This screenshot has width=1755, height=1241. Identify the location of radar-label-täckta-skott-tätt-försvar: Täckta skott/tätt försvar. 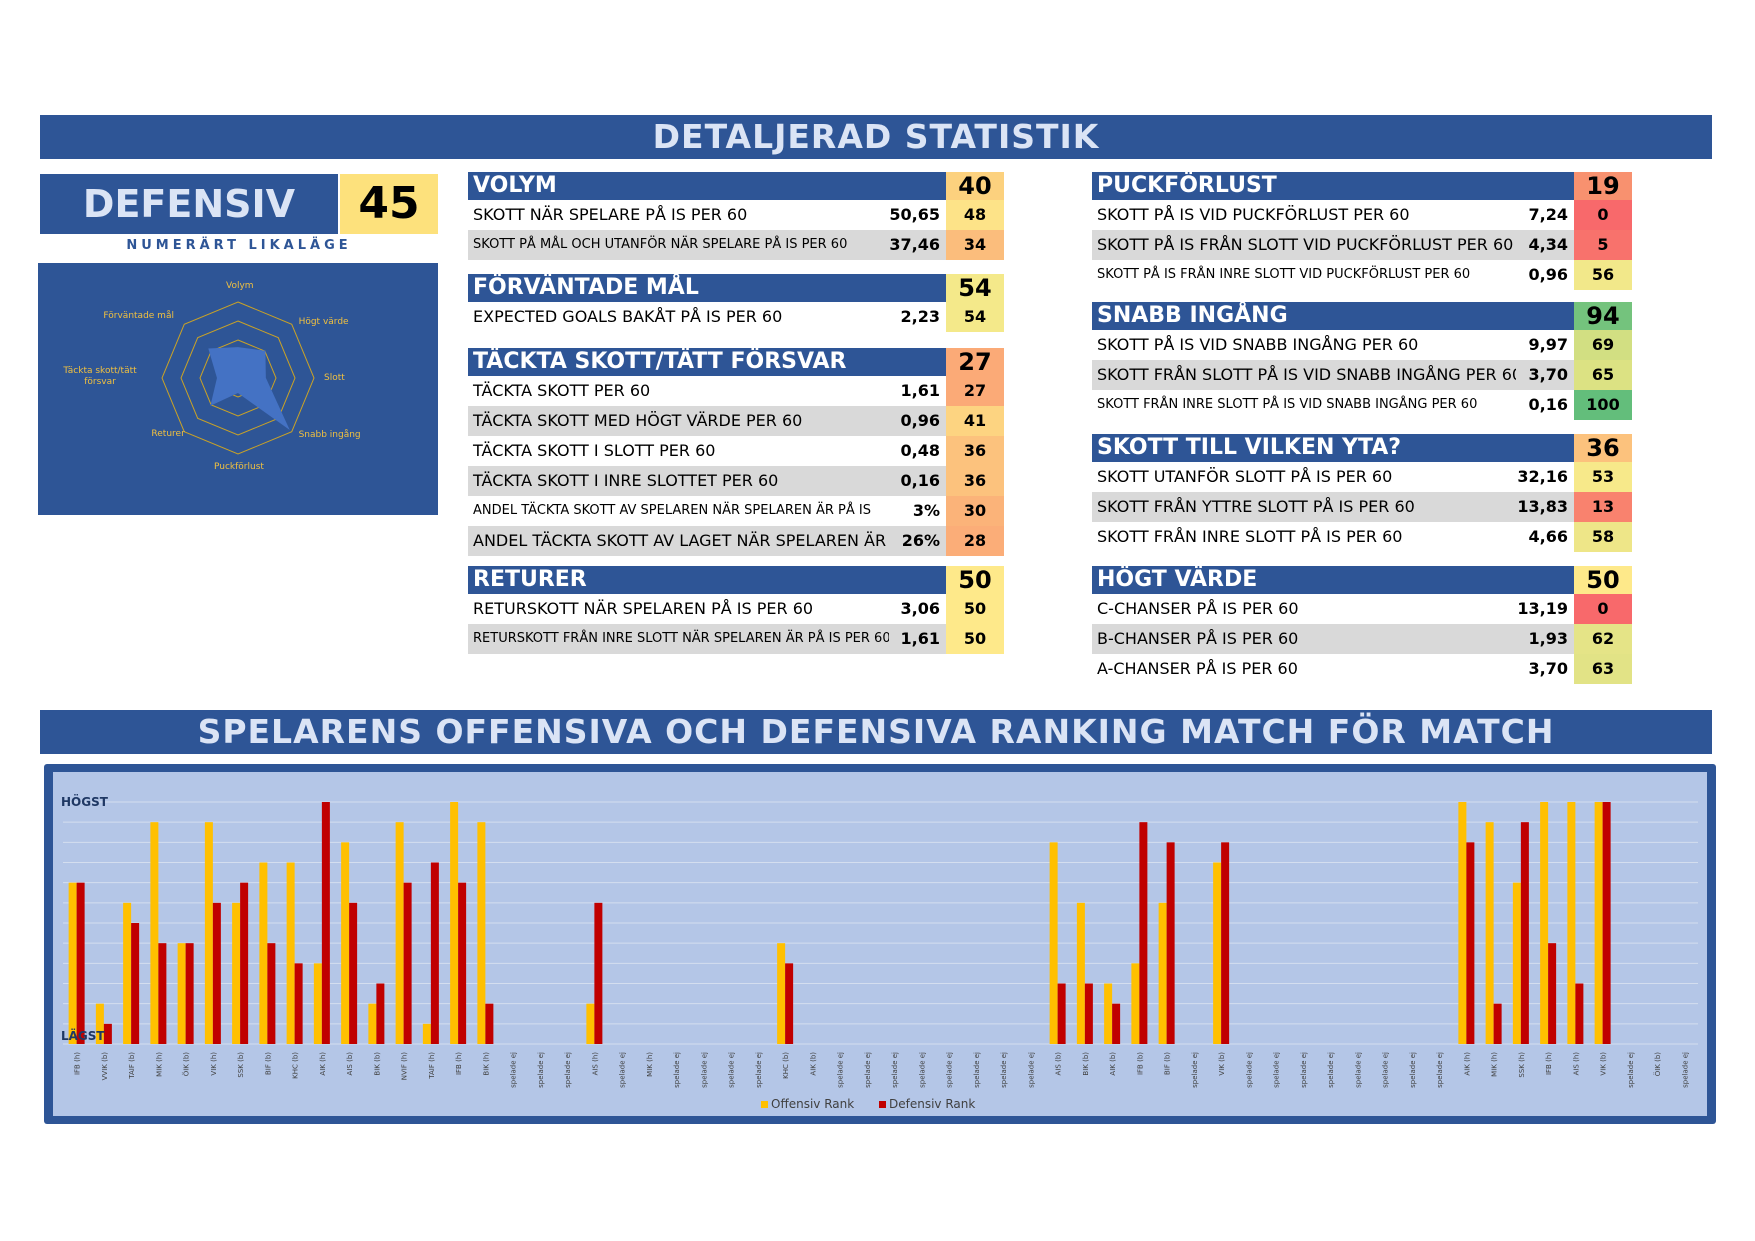
(100, 376).